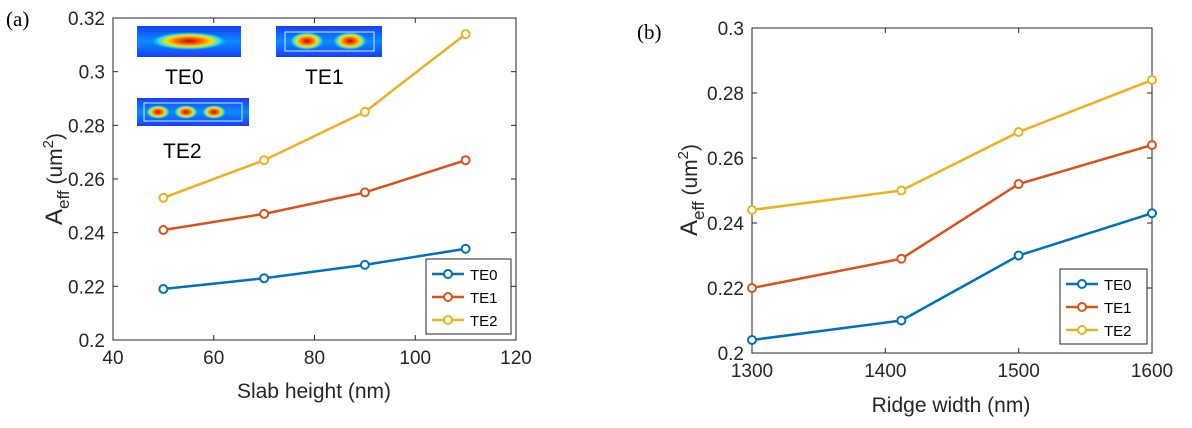  Describe the element at coordinates (1019, 371) in the screenshot. I see `x-tick-label-b: 1500` at that location.